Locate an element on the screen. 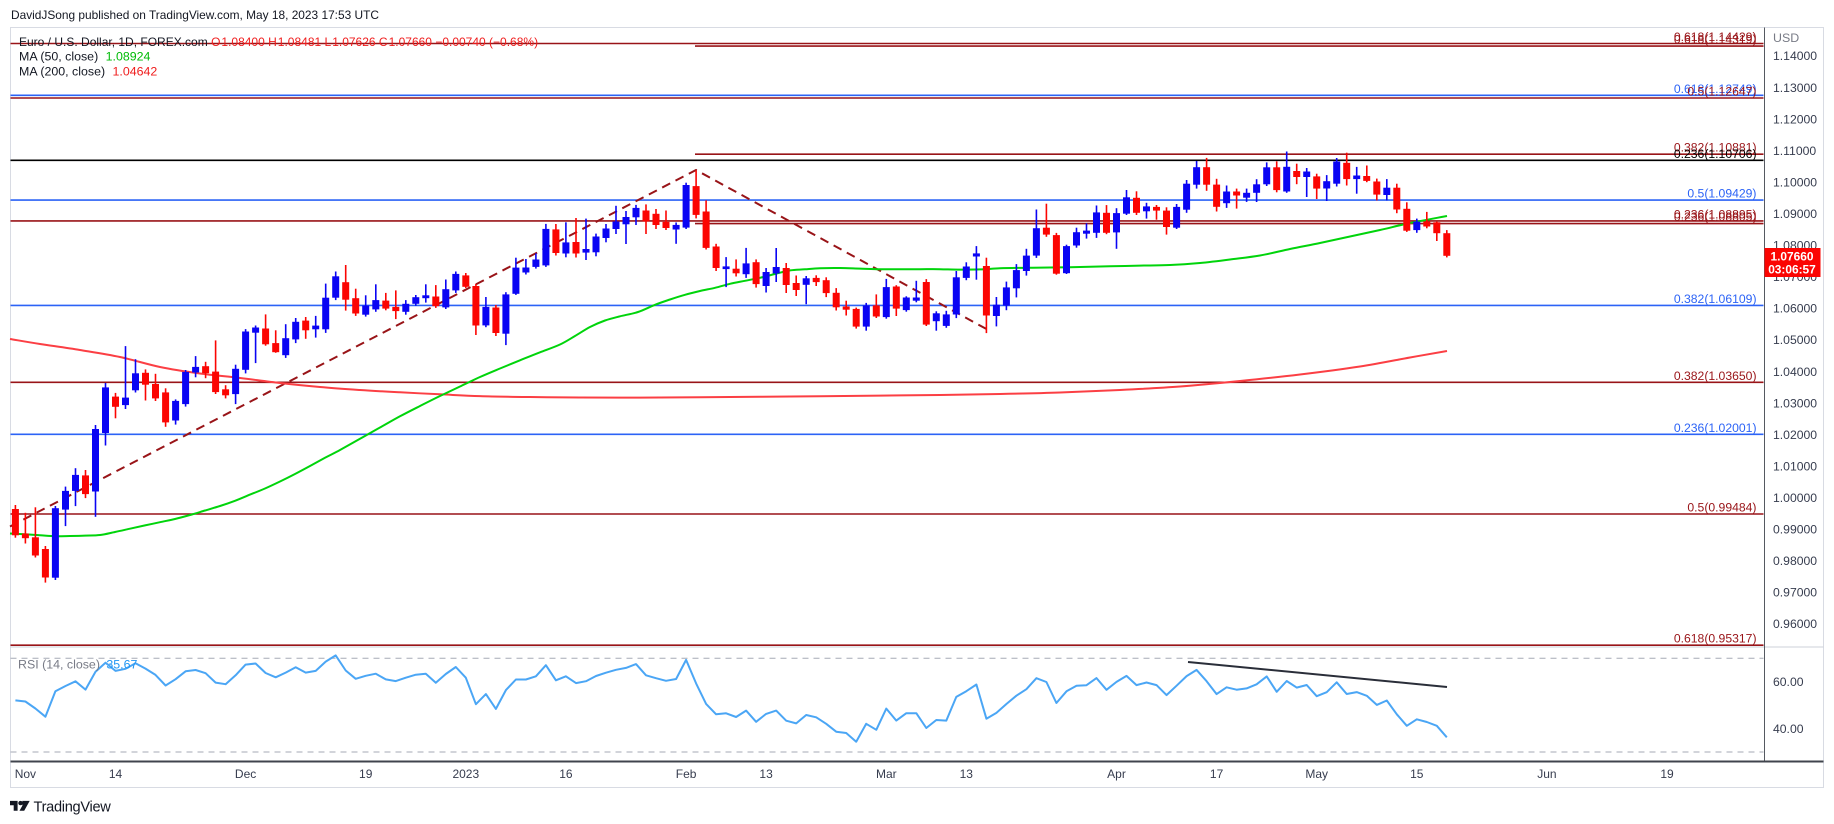 This screenshot has height=824, width=1834. svg-text: MA (50, close) 1.08924 is located at coordinates (85, 57).